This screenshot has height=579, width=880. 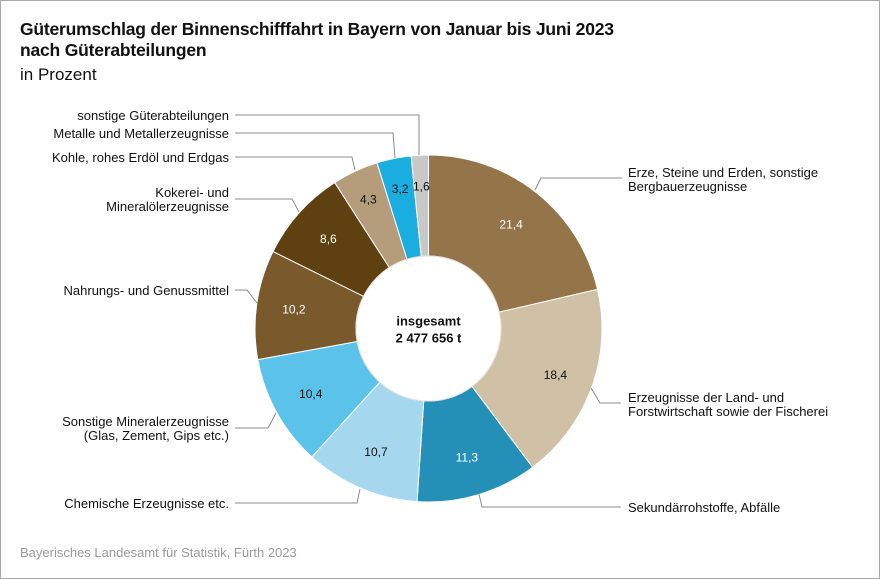 What do you see at coordinates (192, 192) in the screenshot?
I see `category-label-line: Kokerei- und` at bounding box center [192, 192].